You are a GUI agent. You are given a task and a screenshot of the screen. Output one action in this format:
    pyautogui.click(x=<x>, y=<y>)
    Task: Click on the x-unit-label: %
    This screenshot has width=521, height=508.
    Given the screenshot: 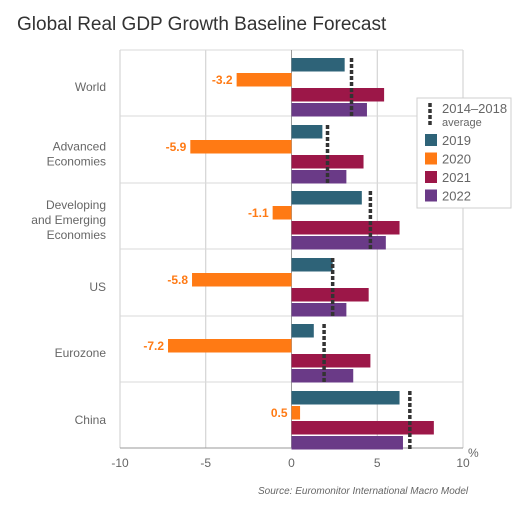 What is the action you would take?
    pyautogui.click(x=473, y=453)
    